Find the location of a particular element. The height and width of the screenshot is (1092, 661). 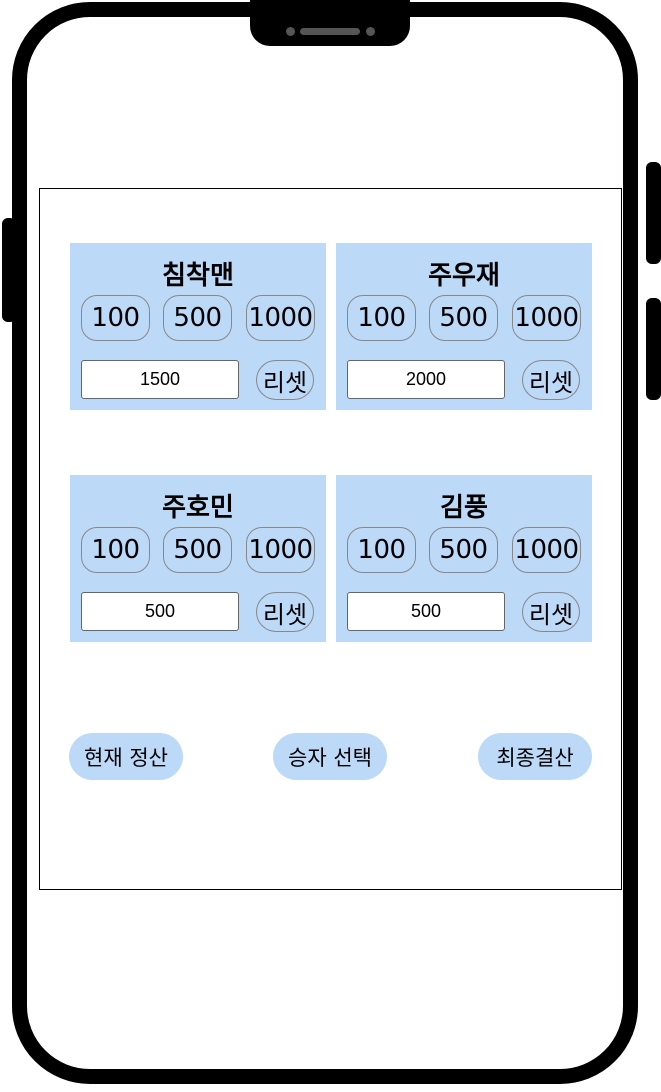

select-winner-button: 승자 선택 is located at coordinates (330, 756).